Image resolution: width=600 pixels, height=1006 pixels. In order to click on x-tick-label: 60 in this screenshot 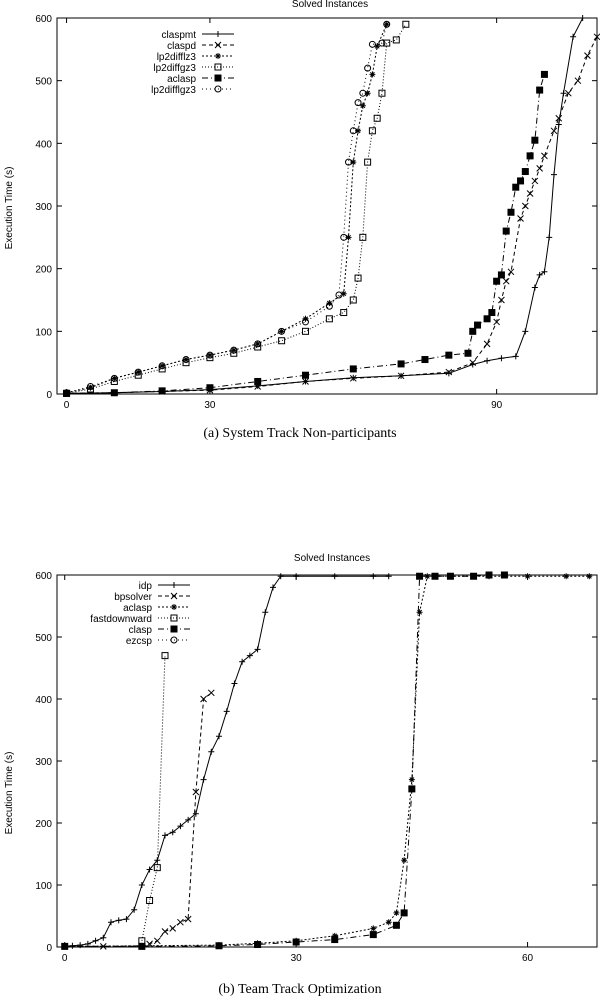, I will do `click(528, 958)`.